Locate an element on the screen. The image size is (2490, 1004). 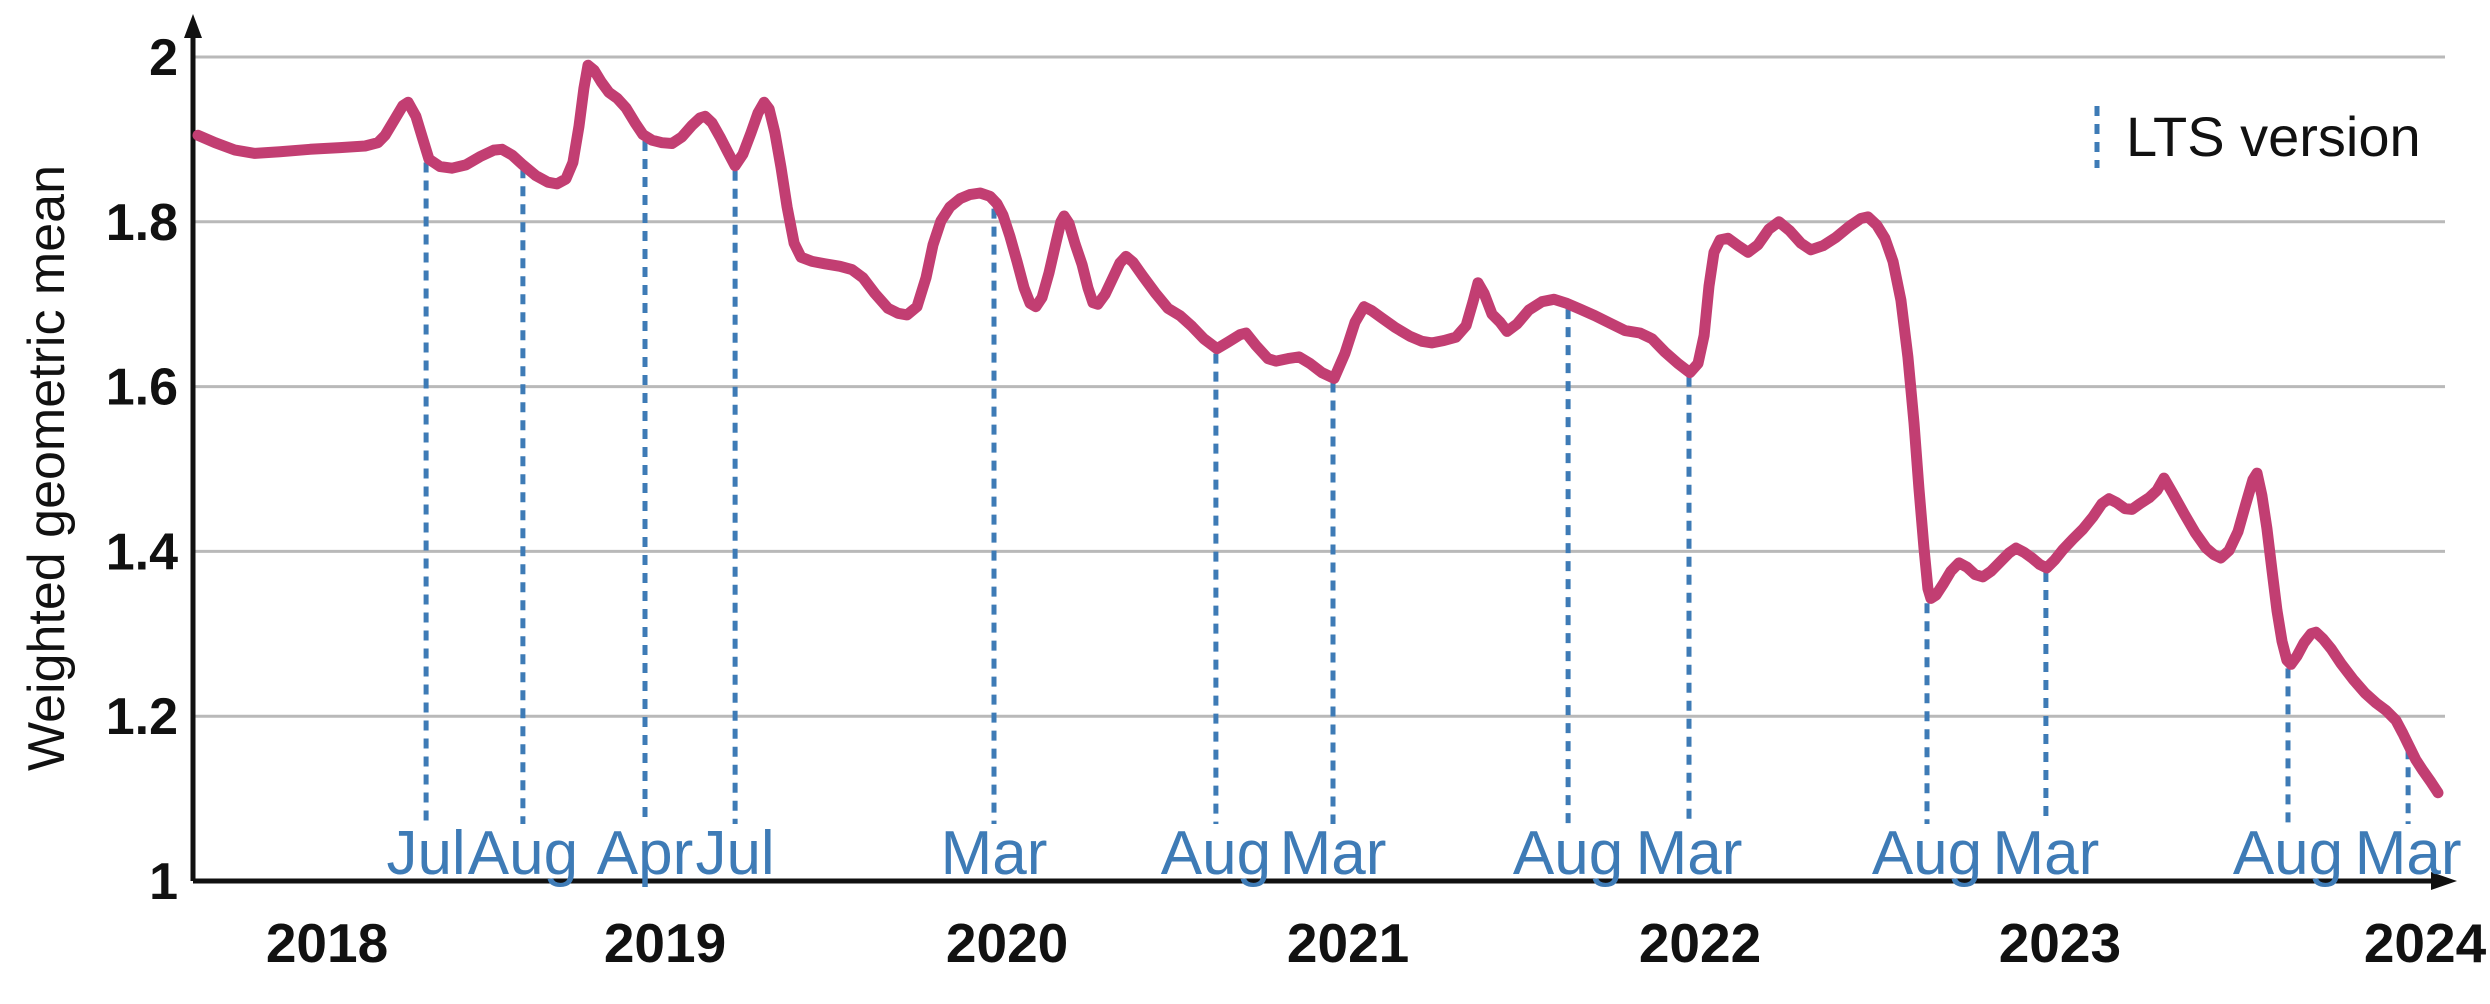
year-tick-label: 2022 is located at coordinates (1700, 943).